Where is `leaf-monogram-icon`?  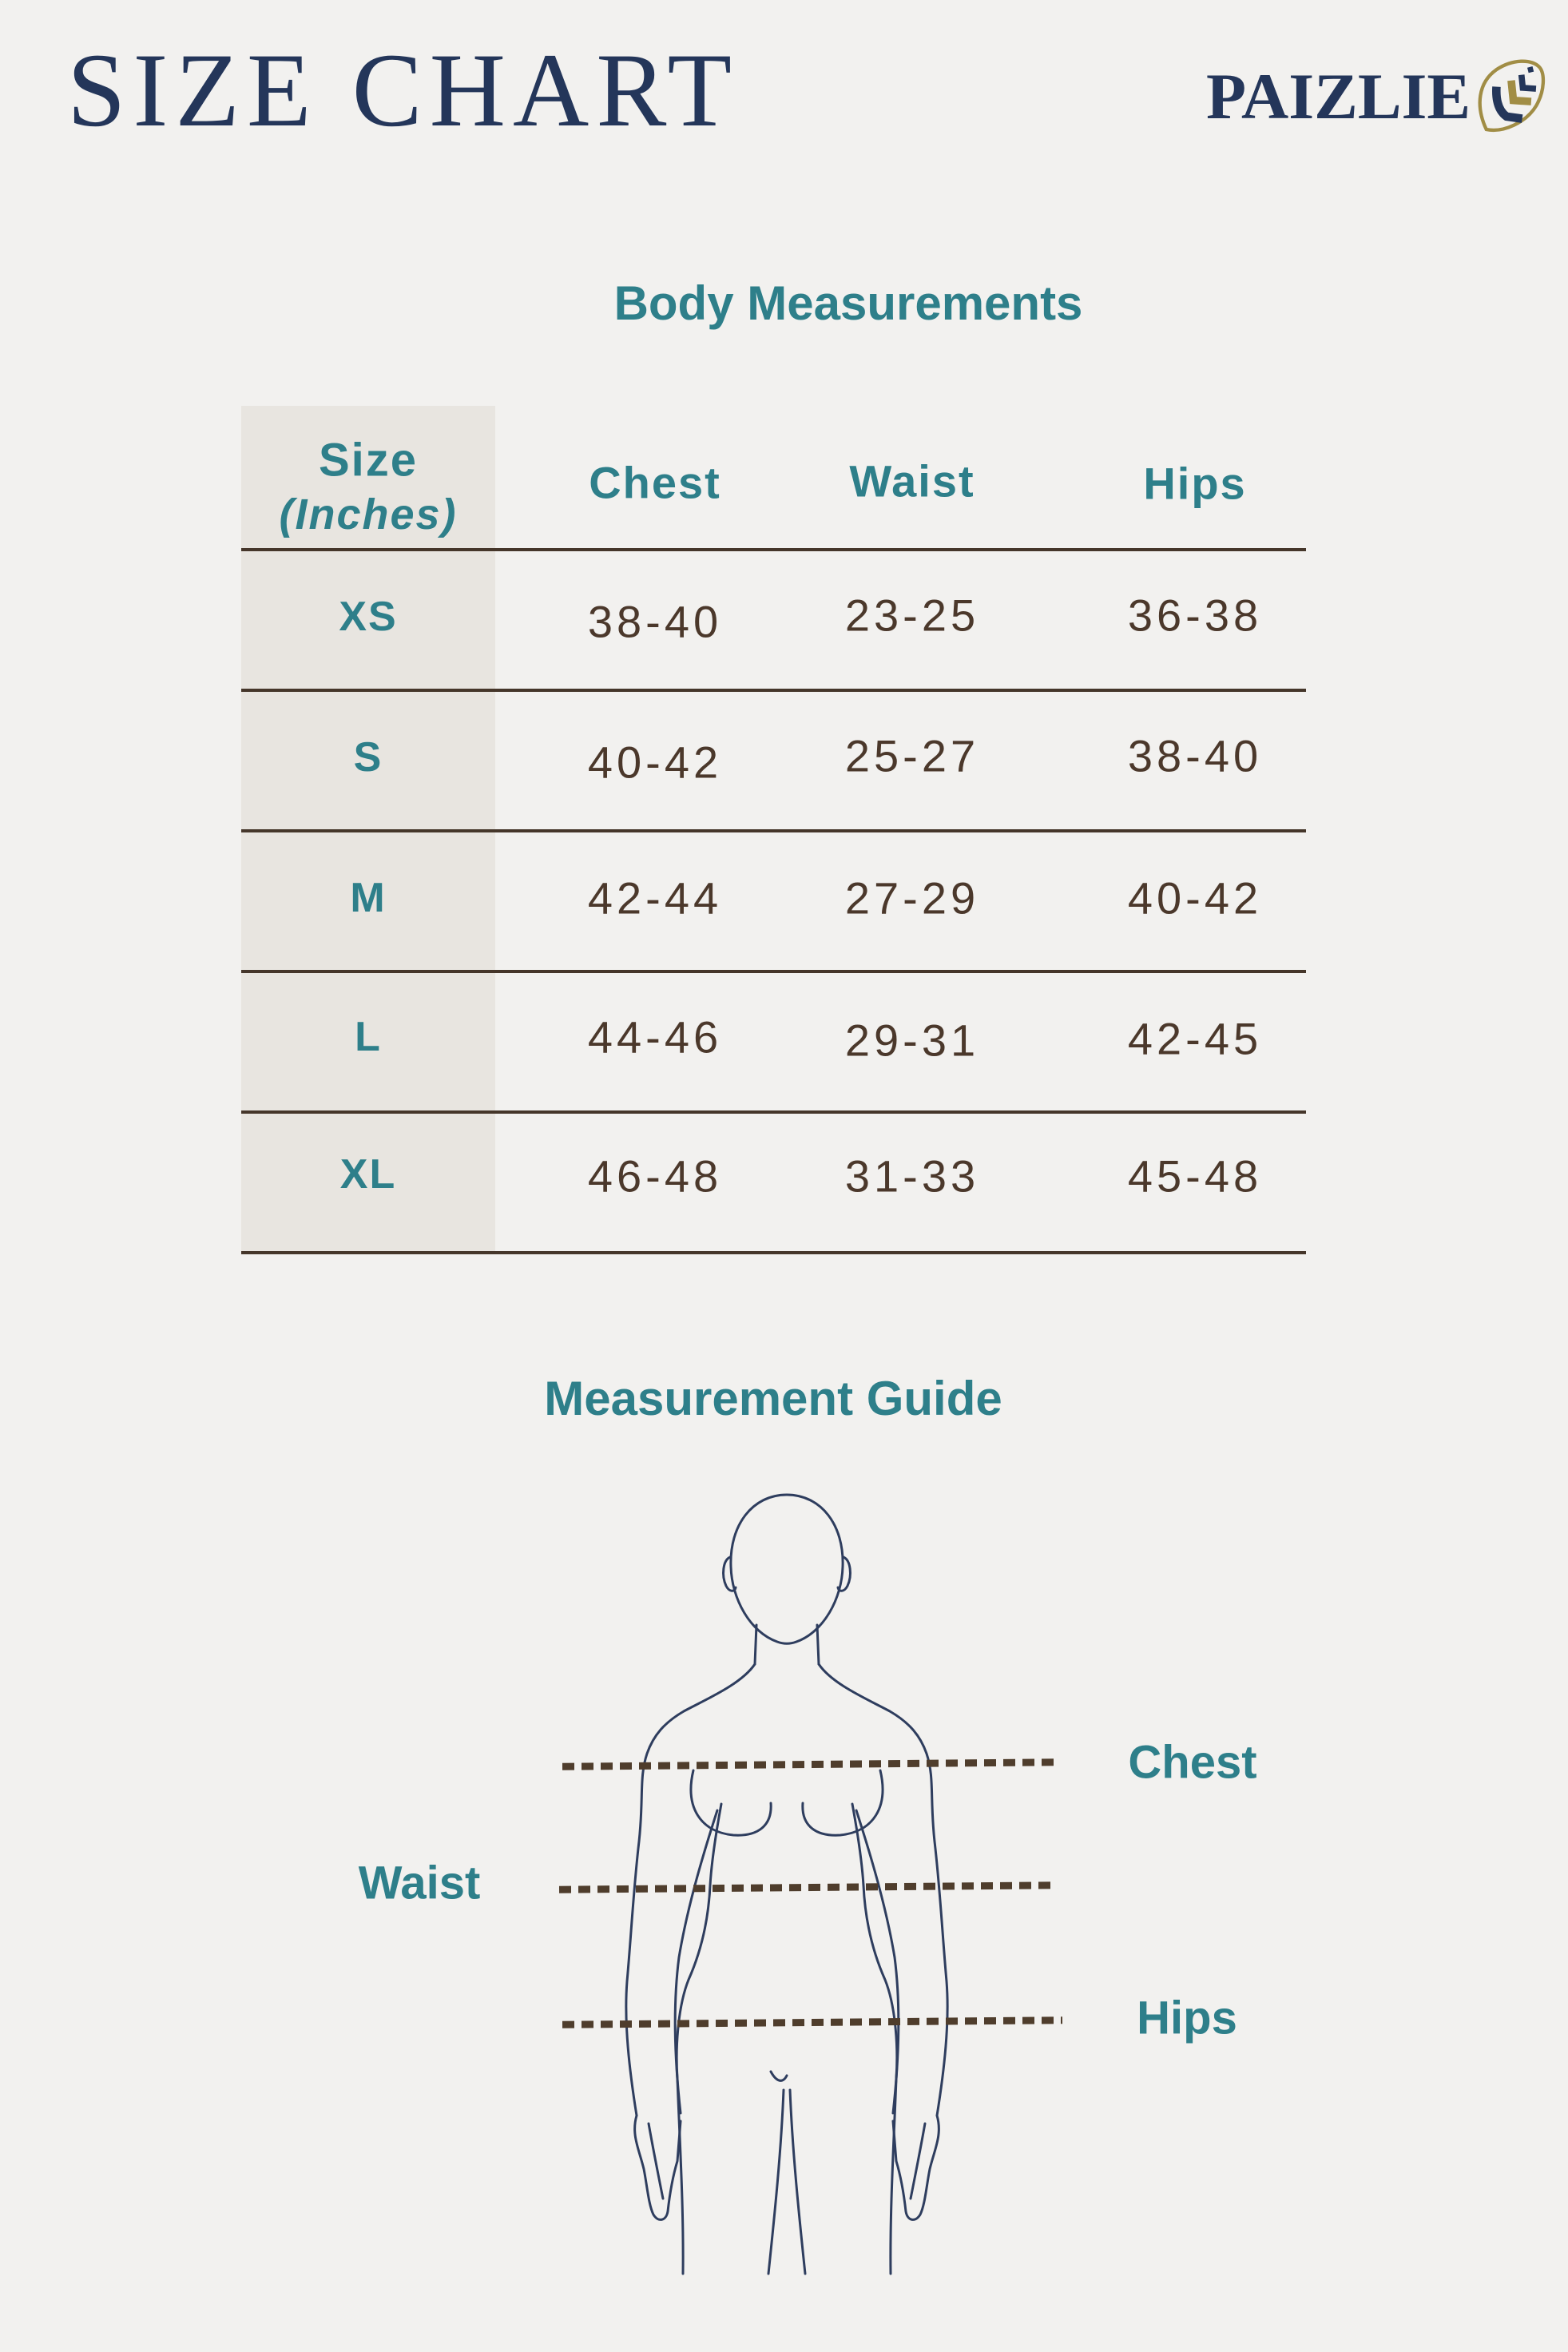
leaf-monogram-icon is located at coordinates (1512, 95).